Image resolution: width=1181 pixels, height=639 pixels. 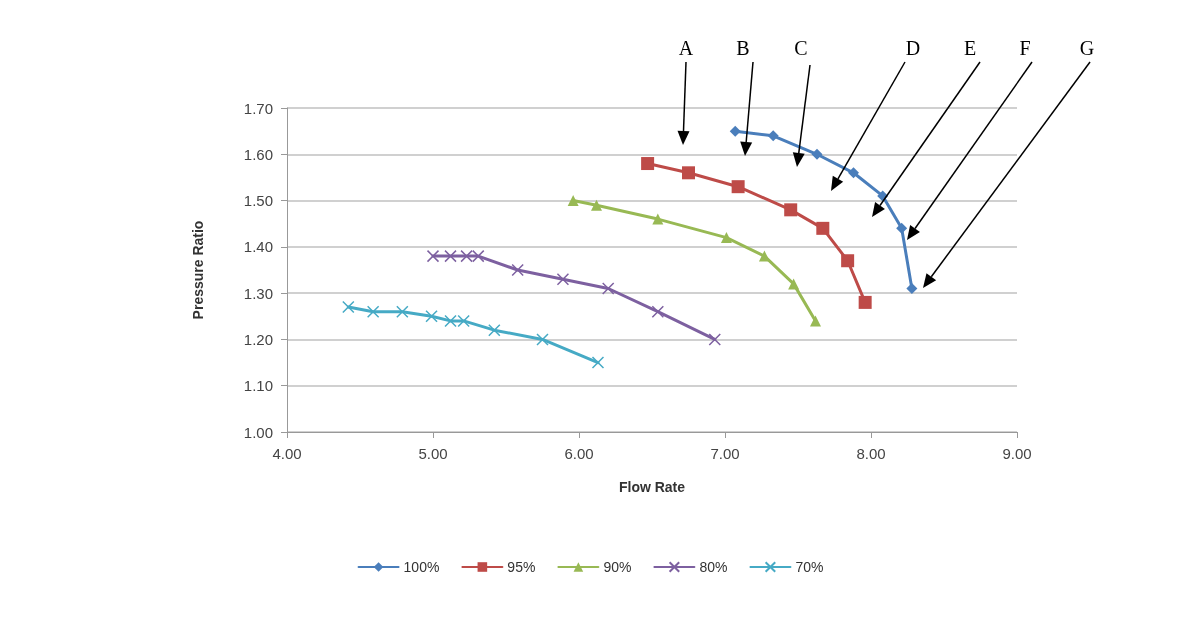 I want to click on text: D, so click(x=913, y=48).